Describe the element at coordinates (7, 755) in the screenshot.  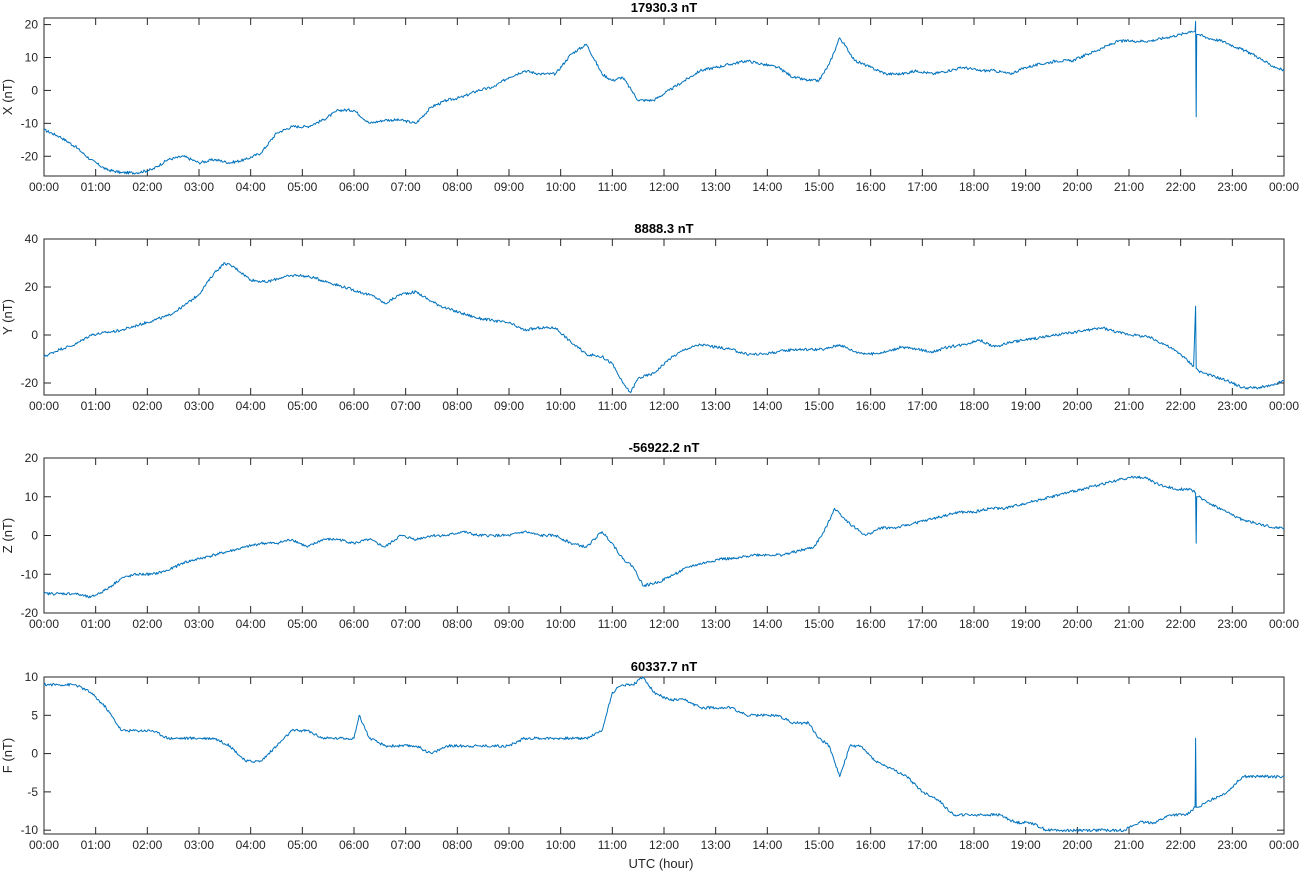
I see `y-axis-label: F (nT)` at that location.